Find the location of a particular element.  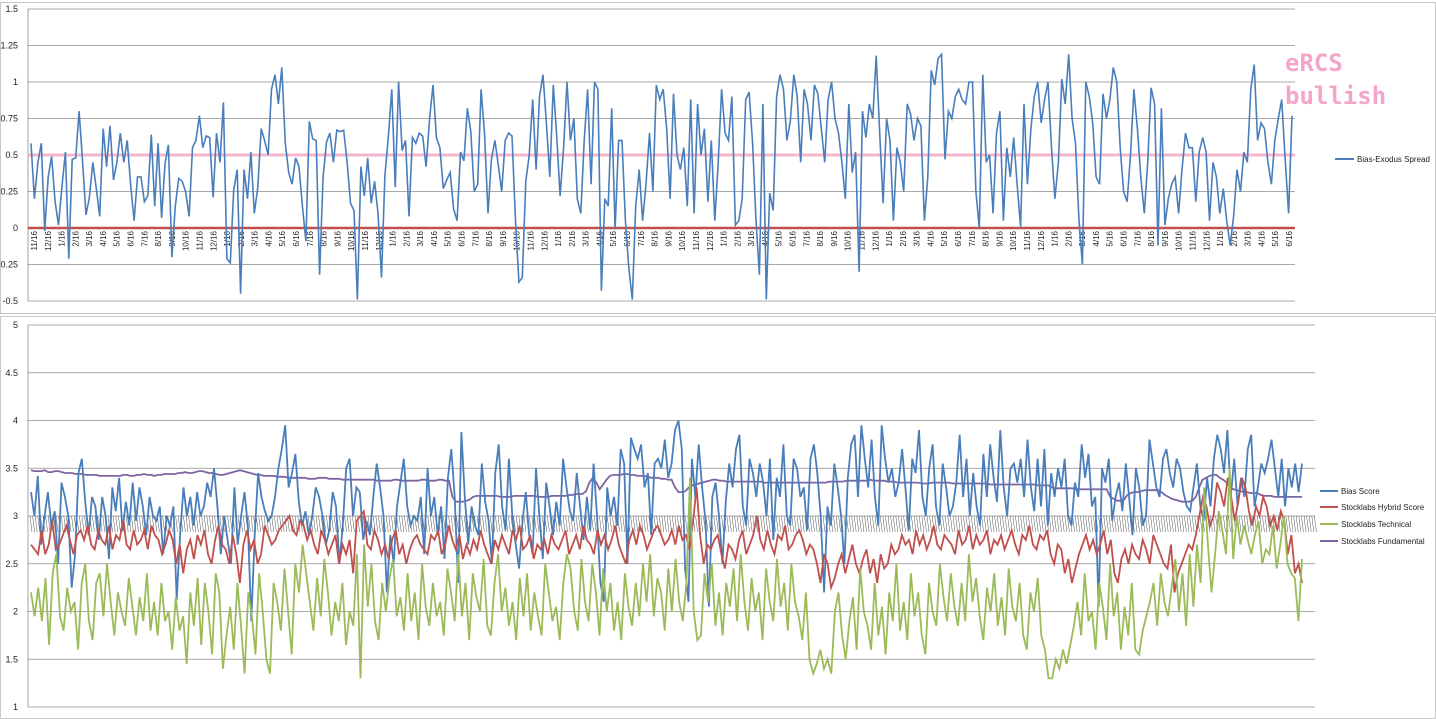

x-tick-label: 11/16 is located at coordinates (34, 240).